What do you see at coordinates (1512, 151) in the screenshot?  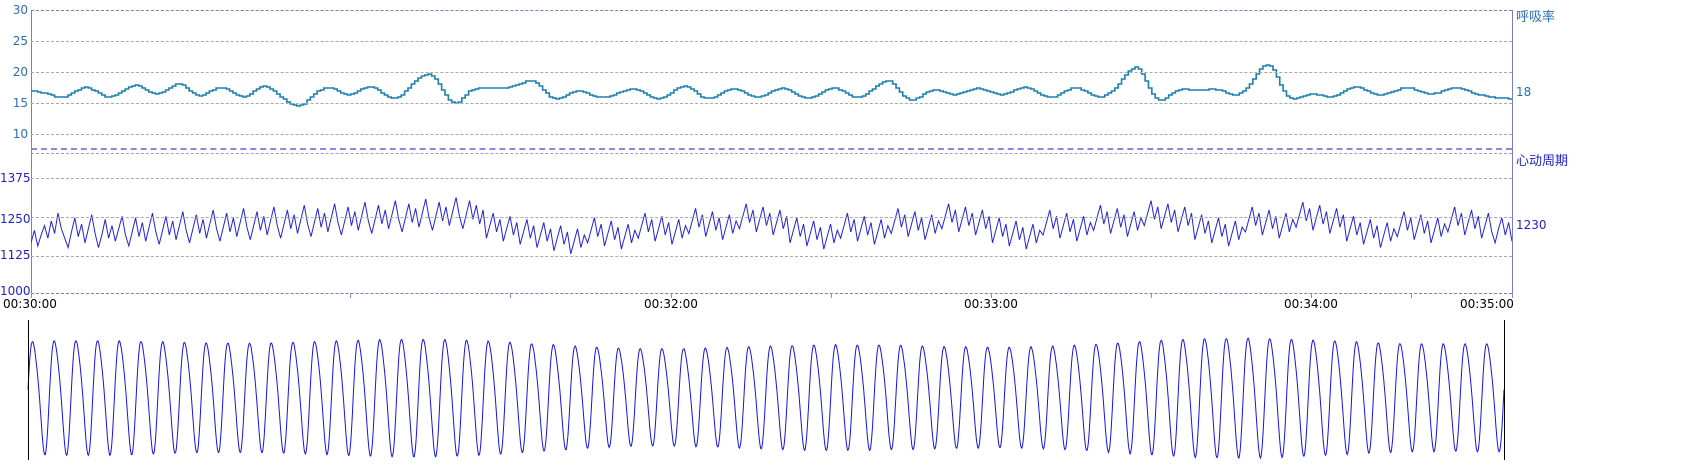 I see `right-axis-line` at bounding box center [1512, 151].